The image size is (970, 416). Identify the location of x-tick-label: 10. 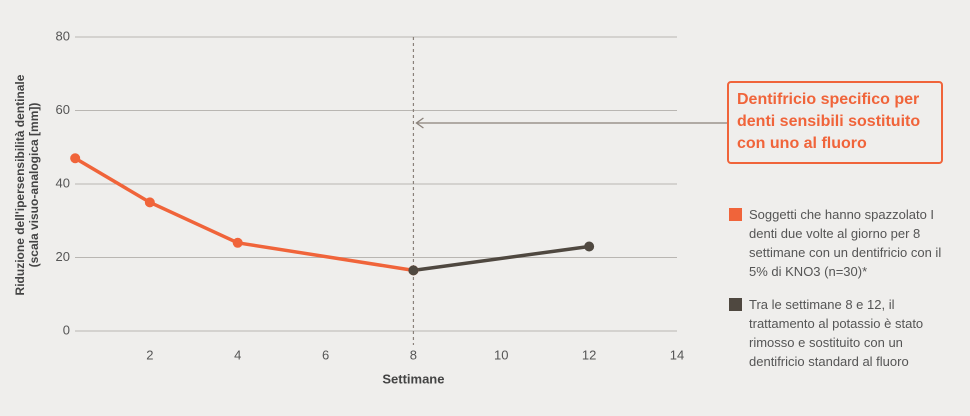
(501, 354).